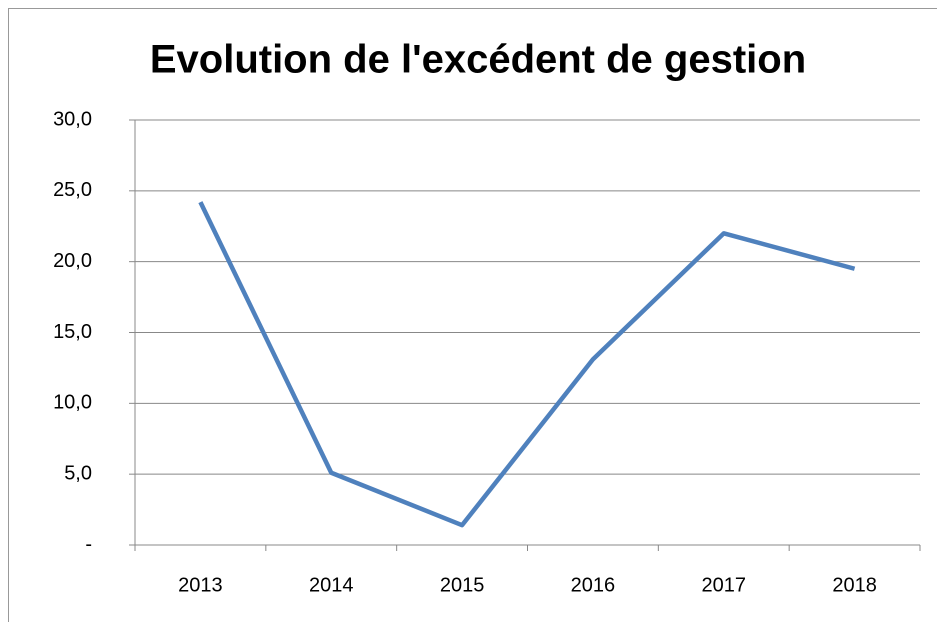  I want to click on y-tick-label: 15,0, so click(72, 332).